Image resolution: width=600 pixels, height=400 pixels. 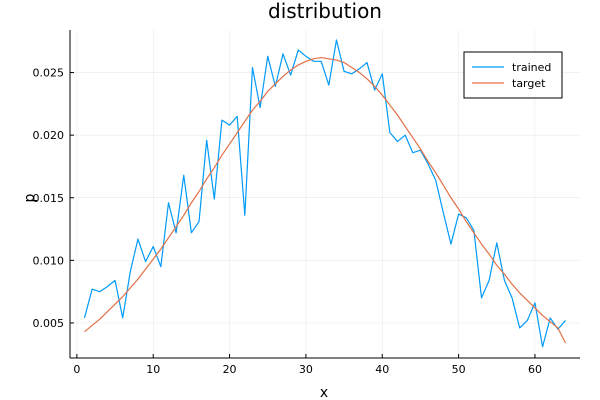 What do you see at coordinates (325, 11) in the screenshot?
I see `chart-title: distribution` at bounding box center [325, 11].